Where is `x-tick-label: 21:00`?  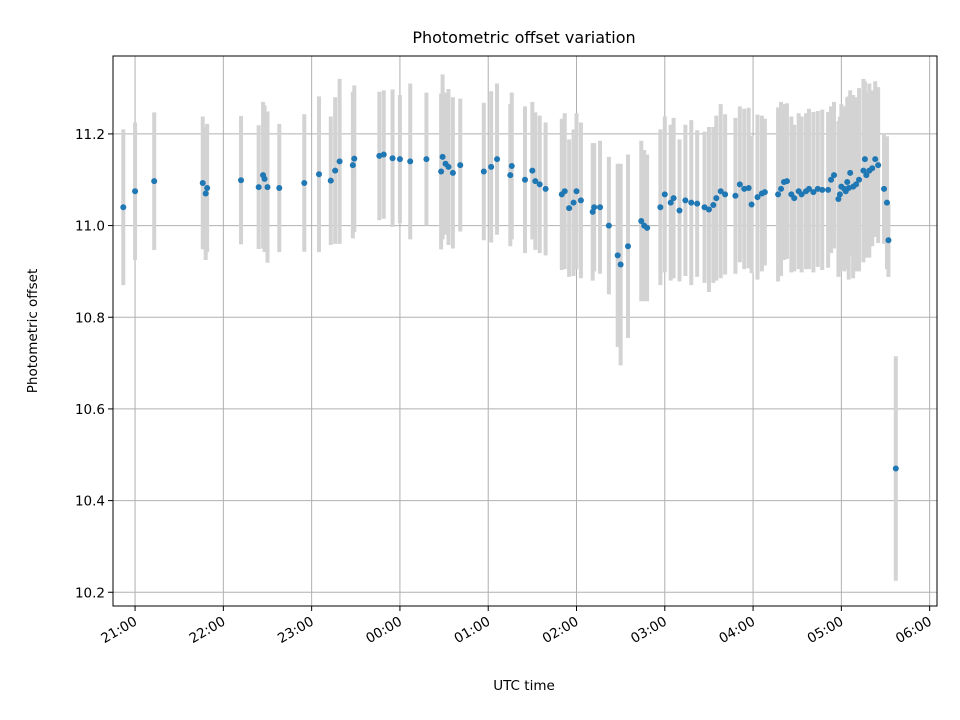 x-tick-label: 21:00 is located at coordinates (119, 630).